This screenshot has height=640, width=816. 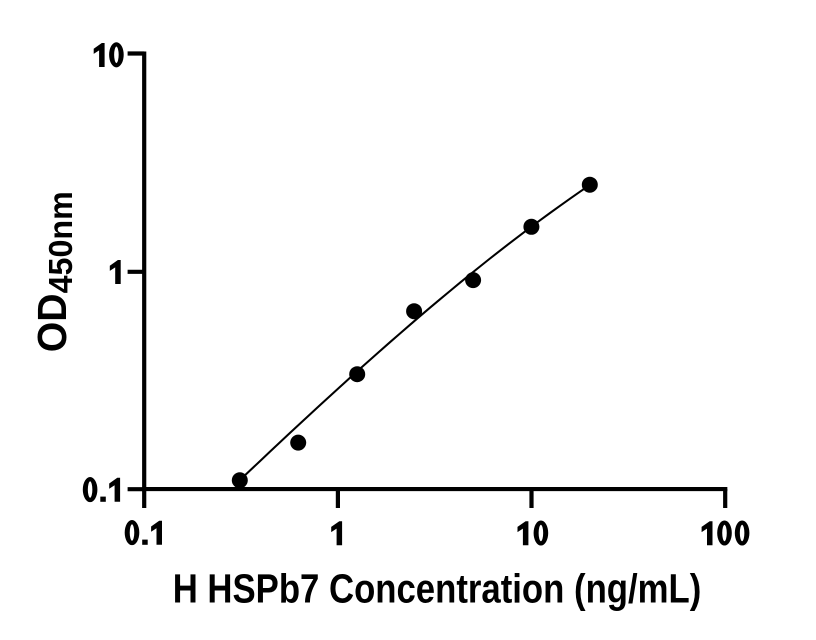 I want to click on svg-text: OD450nm, so click(x=54, y=271).